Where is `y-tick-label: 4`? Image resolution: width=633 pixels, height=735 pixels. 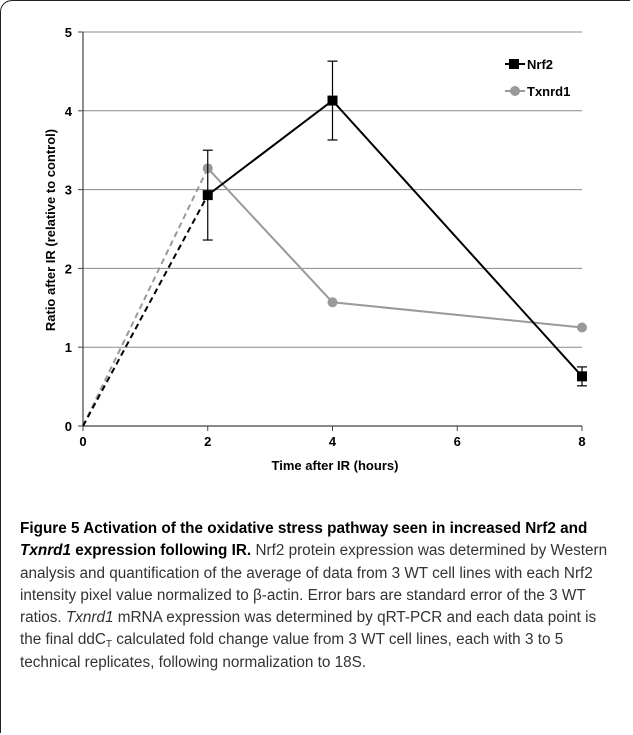 y-tick-label: 4 is located at coordinates (69, 111).